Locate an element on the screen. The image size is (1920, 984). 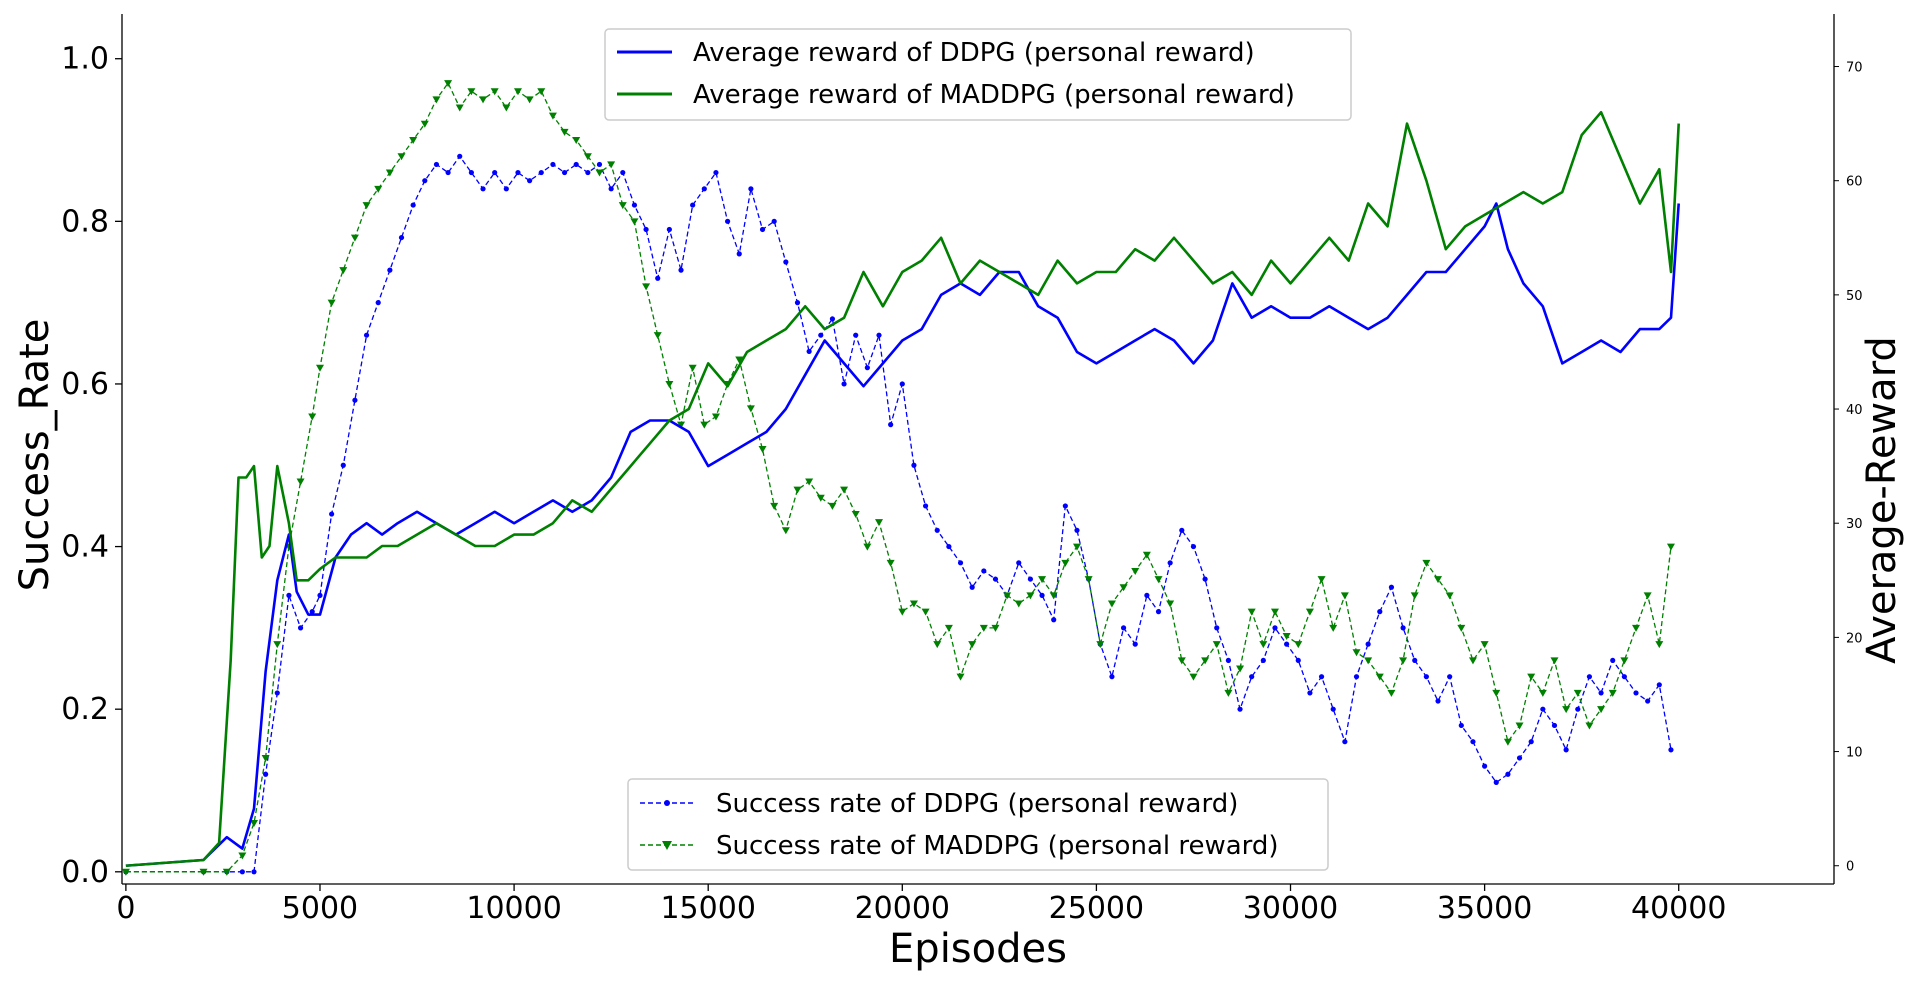
y2-axis-title: Average-Reward is located at coordinates (1882, 500).